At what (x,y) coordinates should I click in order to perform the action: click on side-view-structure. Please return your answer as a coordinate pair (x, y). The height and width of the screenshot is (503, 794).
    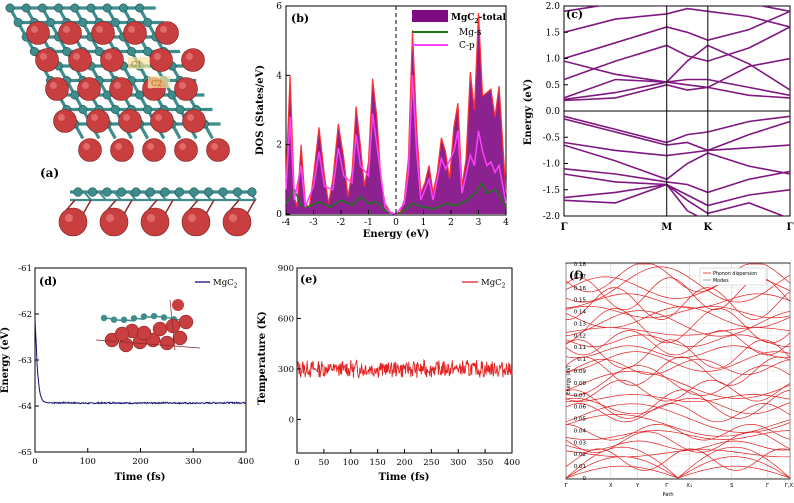
    Looking at the image, I should click on (157, 212).